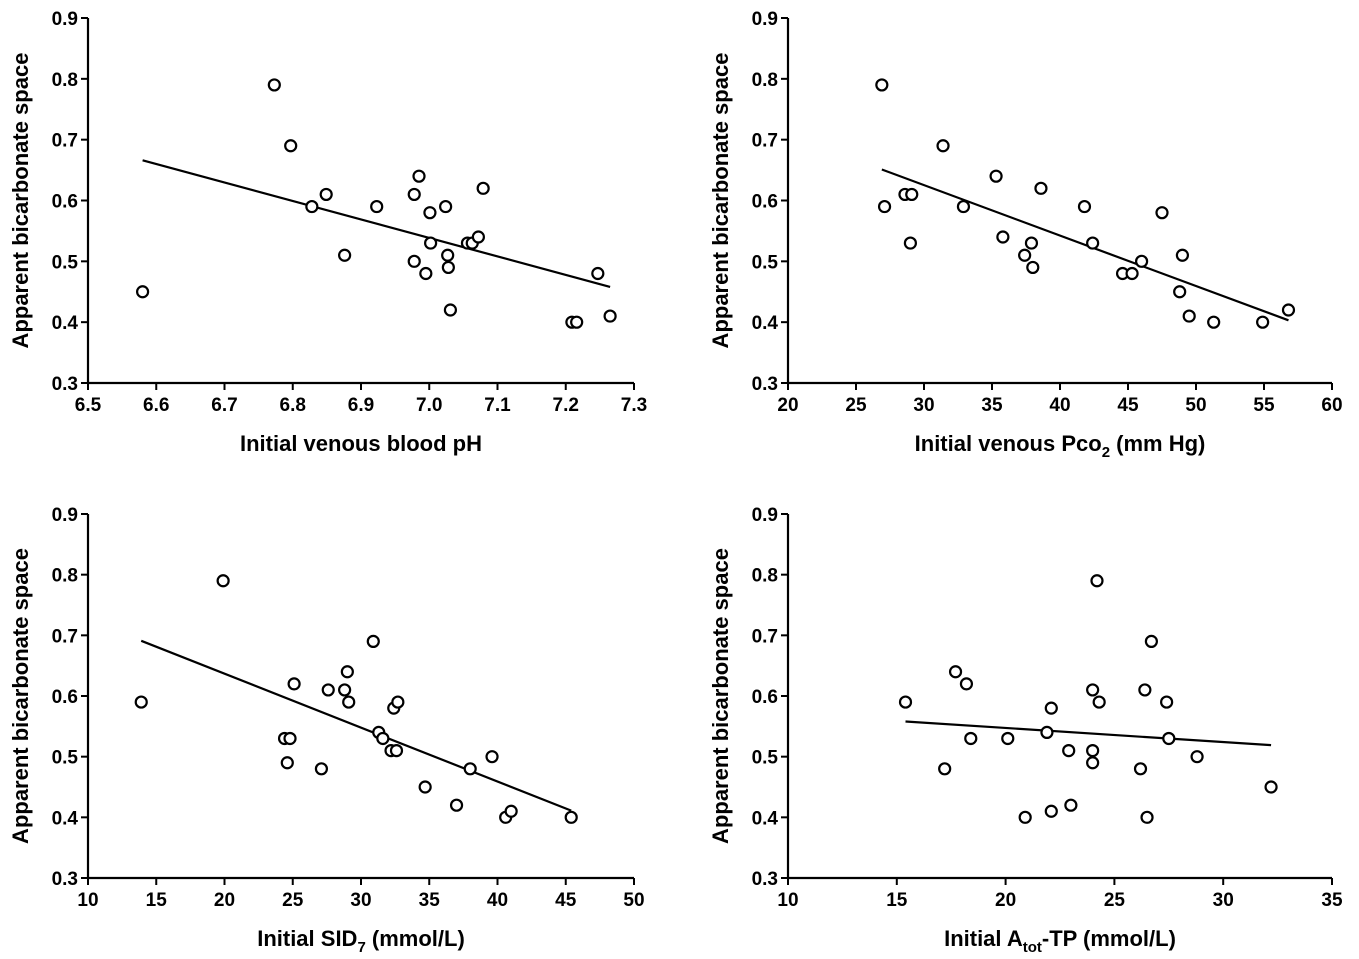 Image resolution: width=1359 pixels, height=959 pixels. I want to click on x-tick-label: 6.6, so click(156, 405).